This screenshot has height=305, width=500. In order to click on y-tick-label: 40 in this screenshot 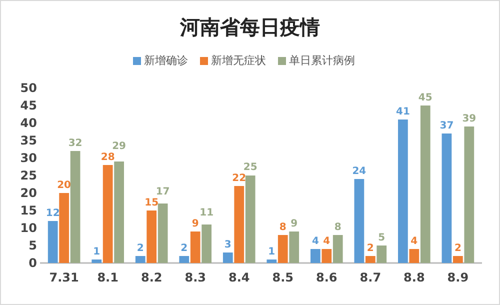, I will do `click(28, 123)`.